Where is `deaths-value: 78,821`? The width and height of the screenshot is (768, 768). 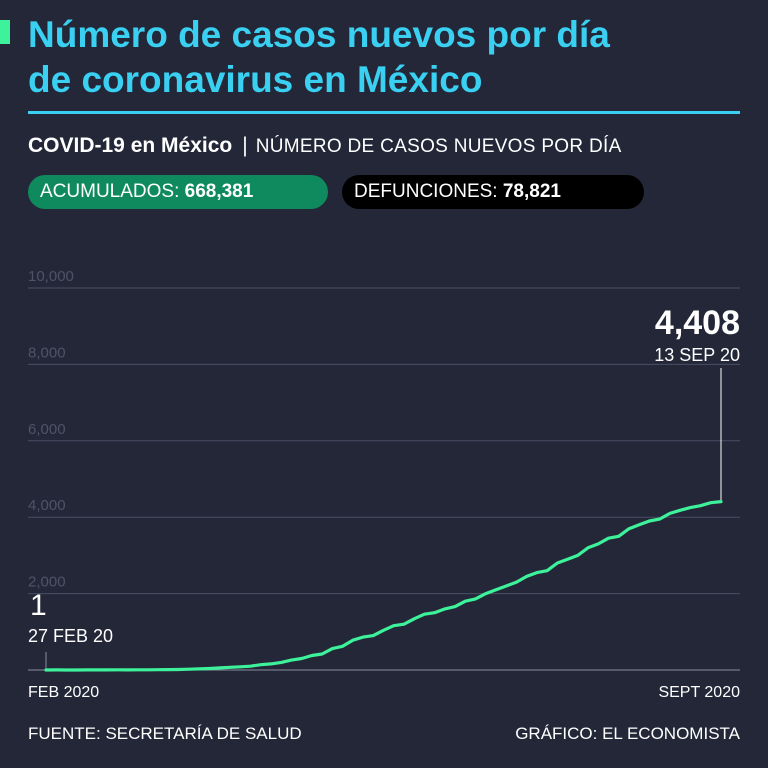 deaths-value: 78,821 is located at coordinates (531, 191).